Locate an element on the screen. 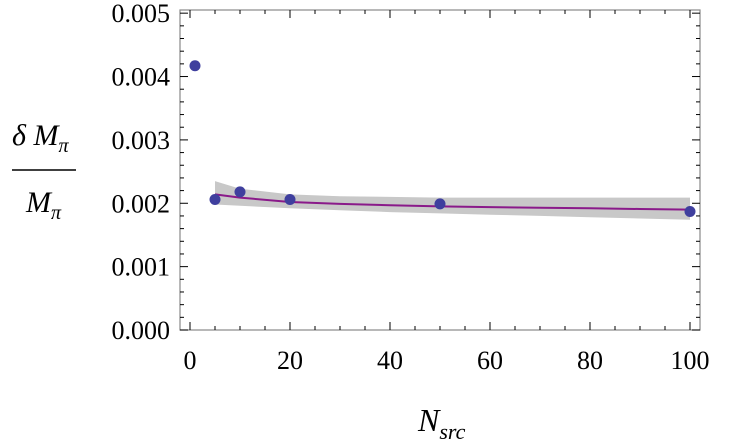 The image size is (740, 446). x-tick-labels: 0 20 40 60 80 100 is located at coordinates (447, 360).